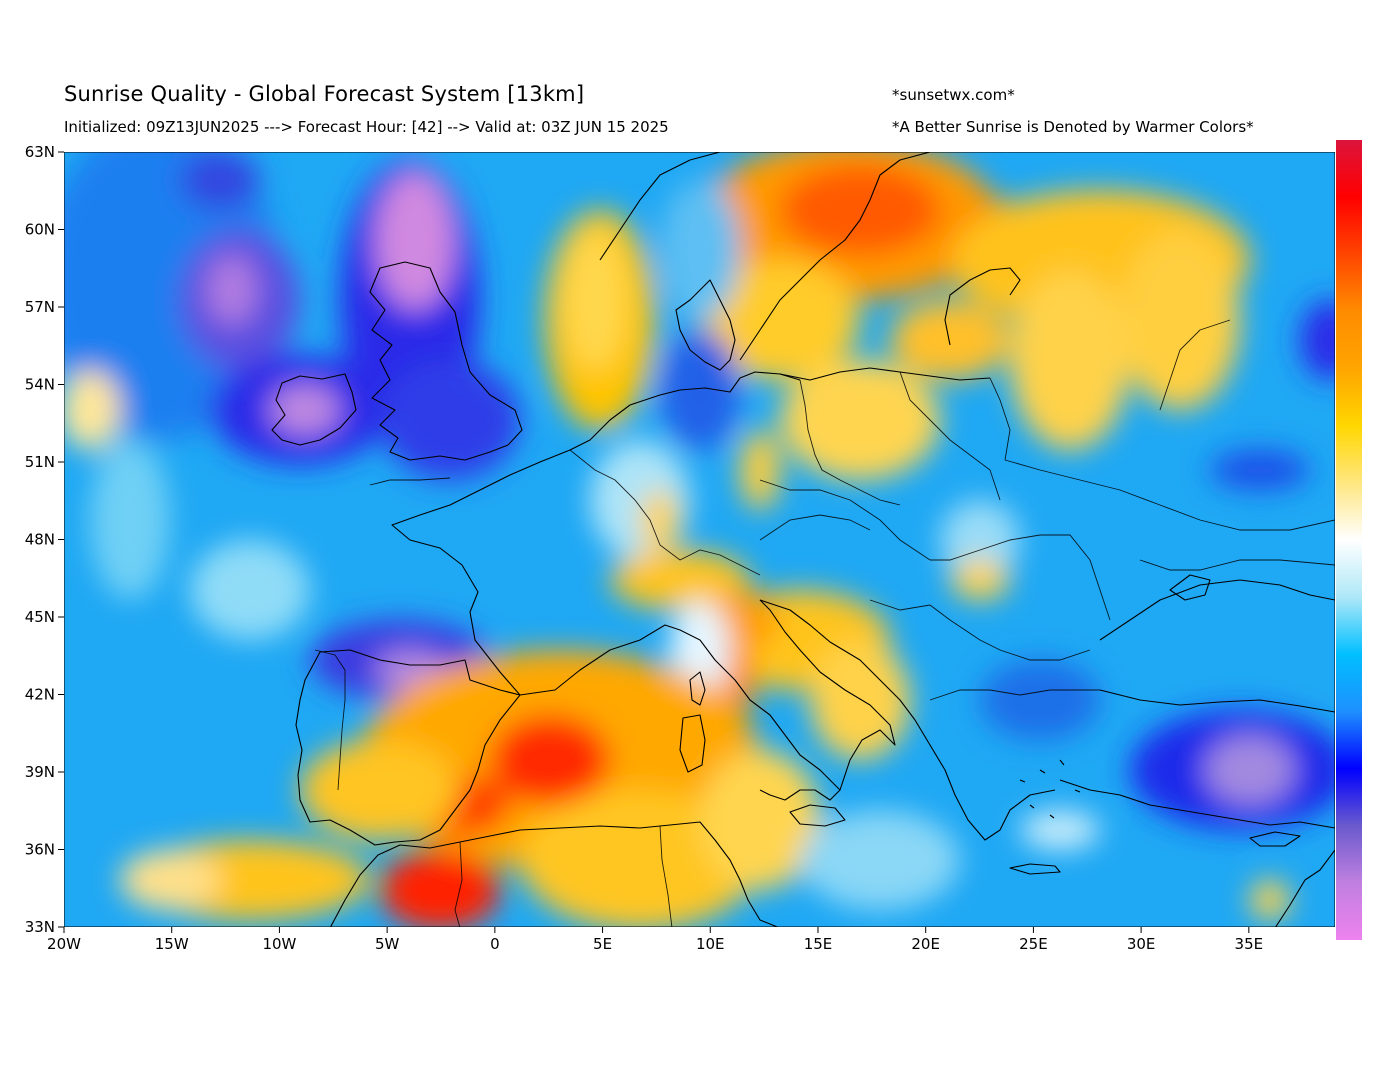 The width and height of the screenshot is (1400, 1080). What do you see at coordinates (925, 944) in the screenshot?
I see `lon-tick-label: 20E` at bounding box center [925, 944].